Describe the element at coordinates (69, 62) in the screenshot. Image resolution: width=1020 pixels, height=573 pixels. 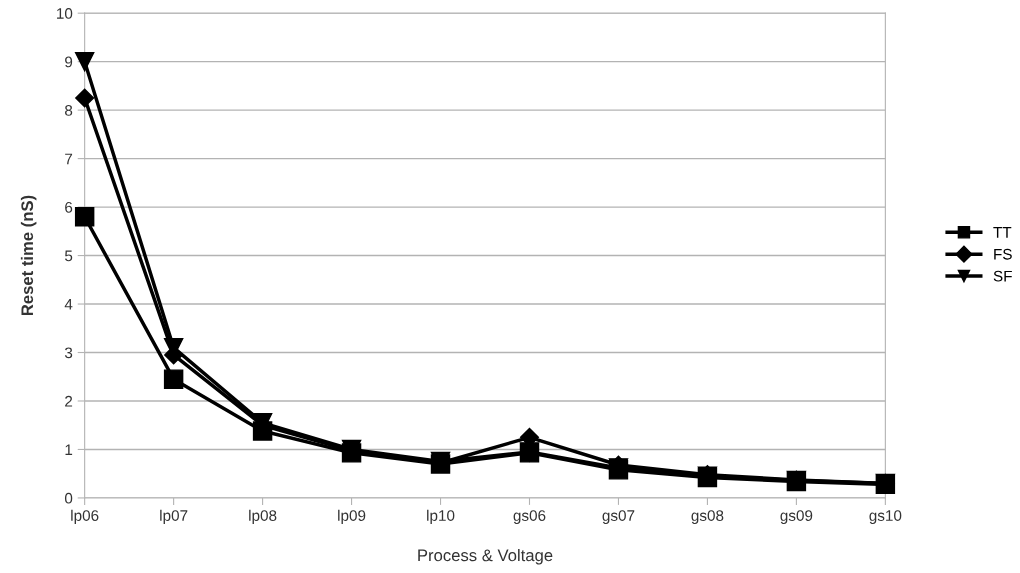
I see `y-tick-label: 9` at that location.